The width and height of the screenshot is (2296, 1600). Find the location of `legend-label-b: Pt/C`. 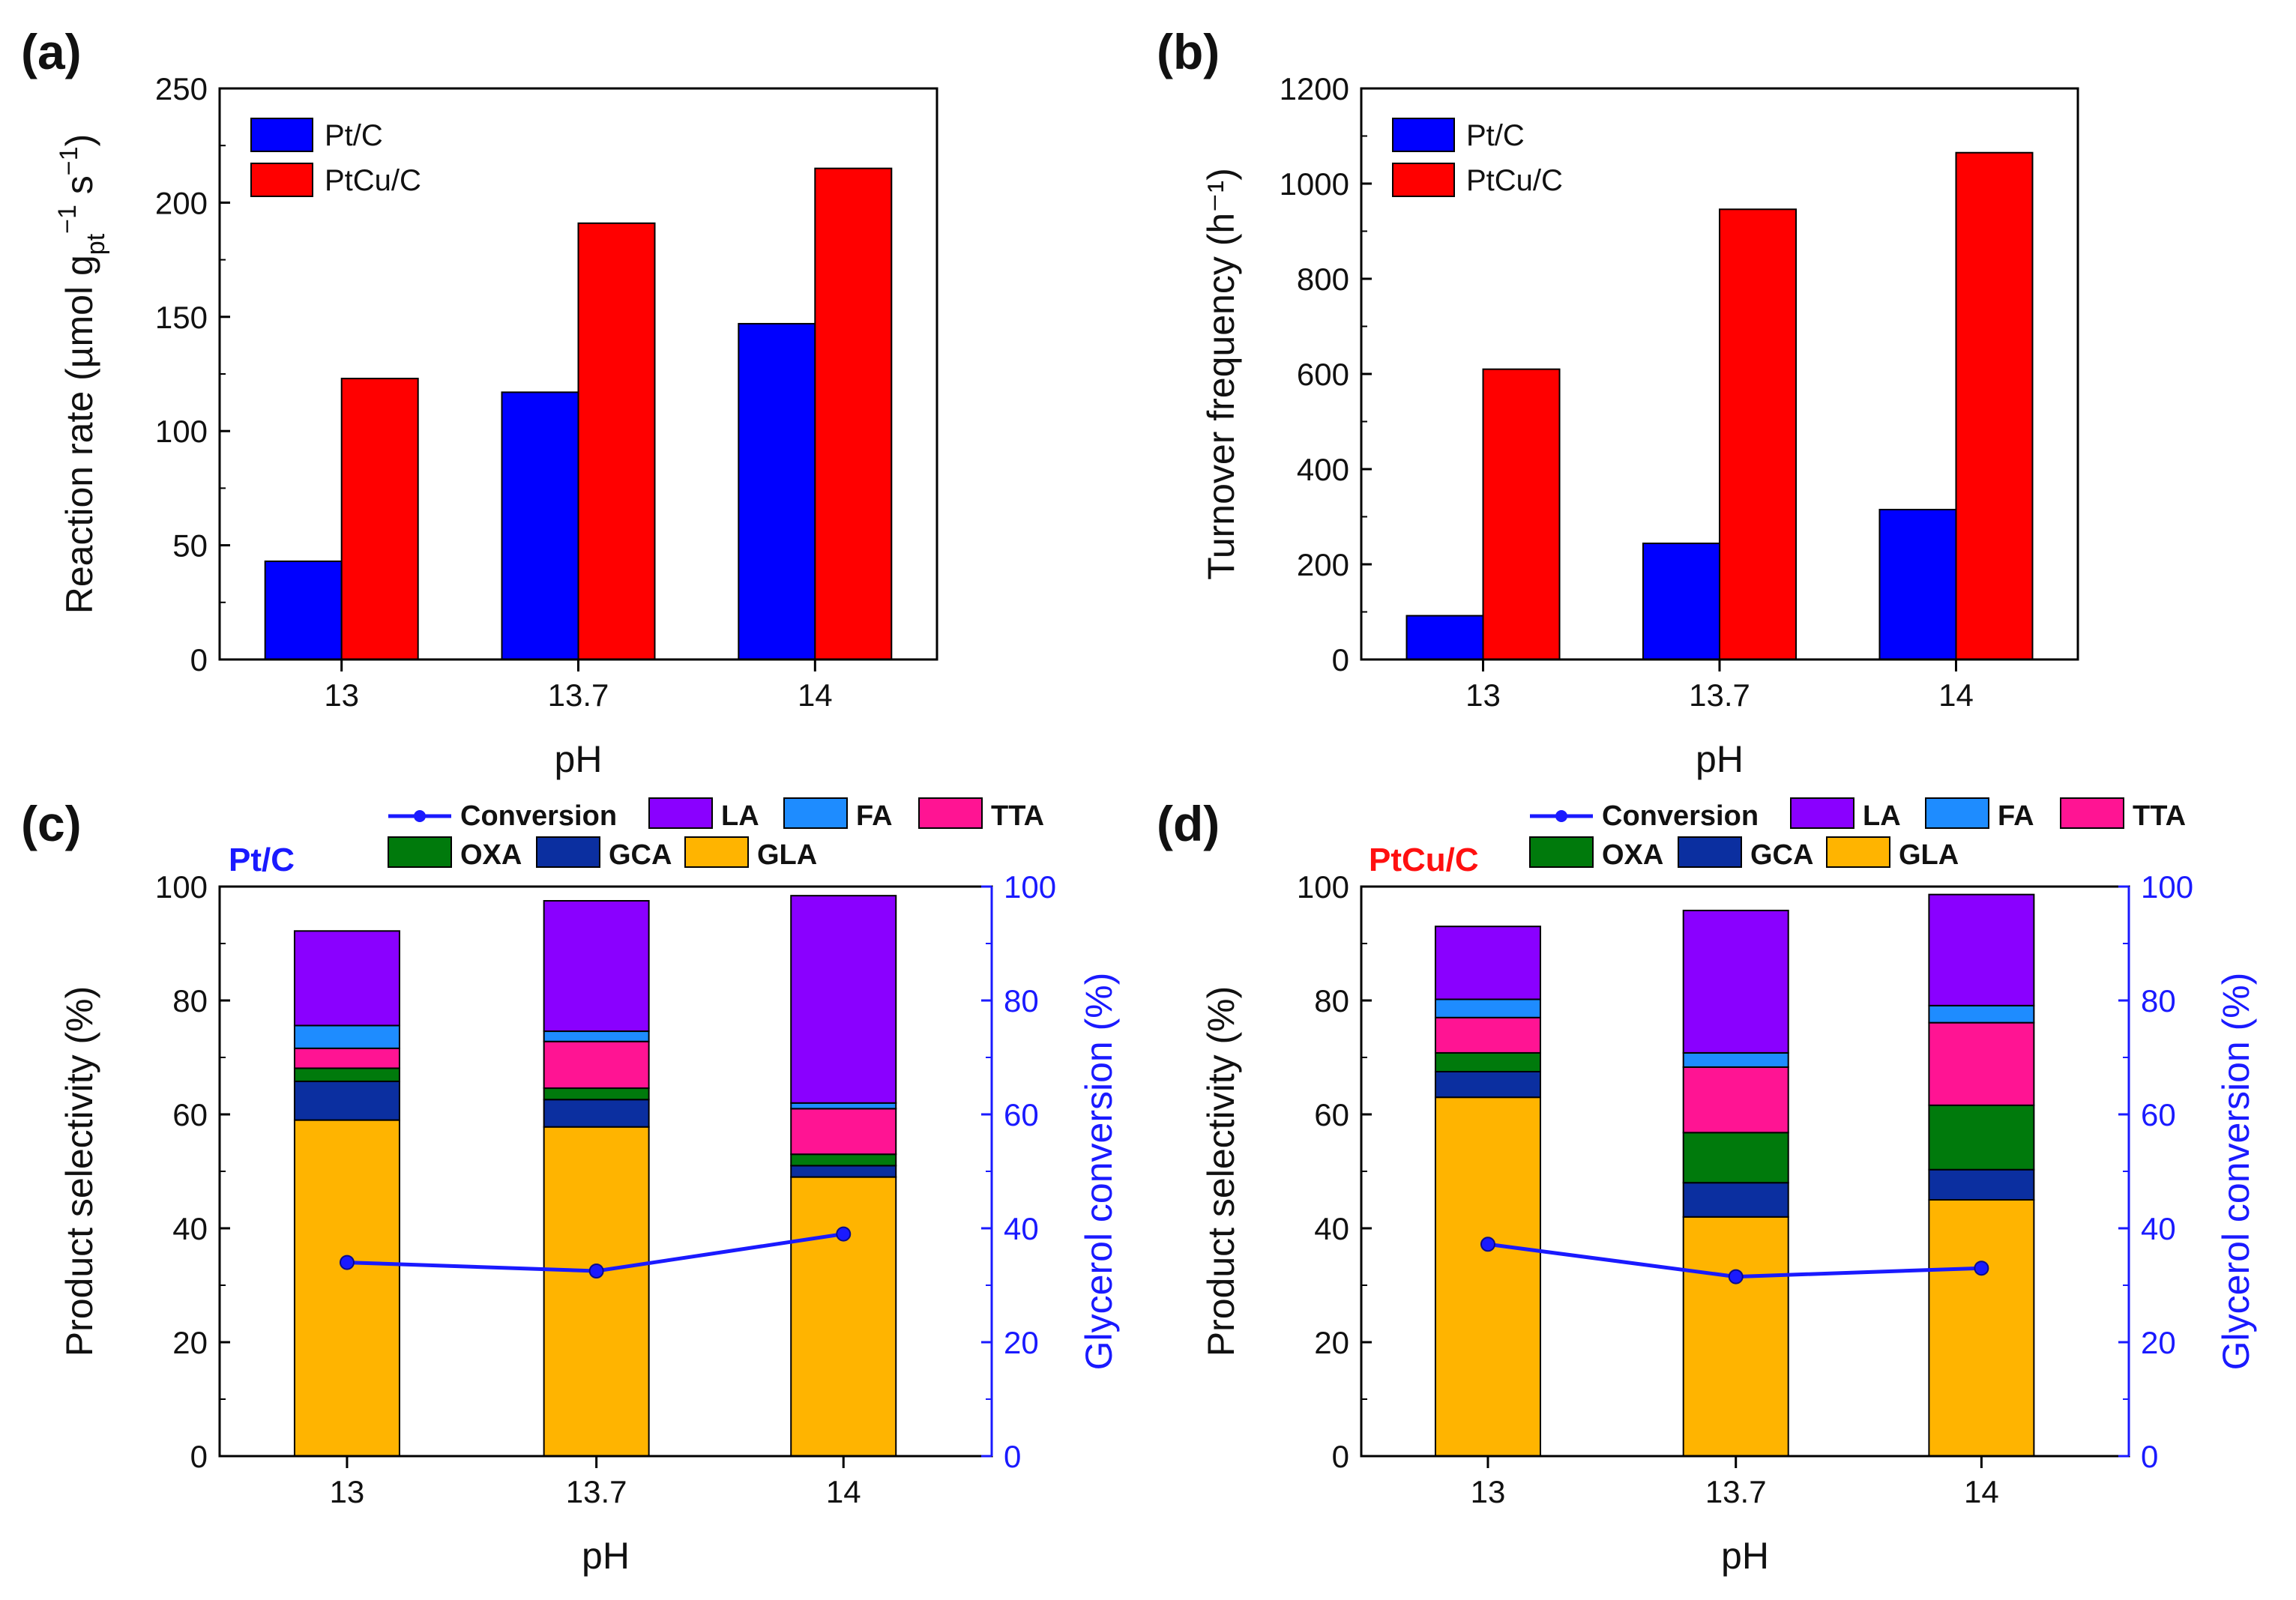

legend-label-b: Pt/C is located at coordinates (1496, 136).